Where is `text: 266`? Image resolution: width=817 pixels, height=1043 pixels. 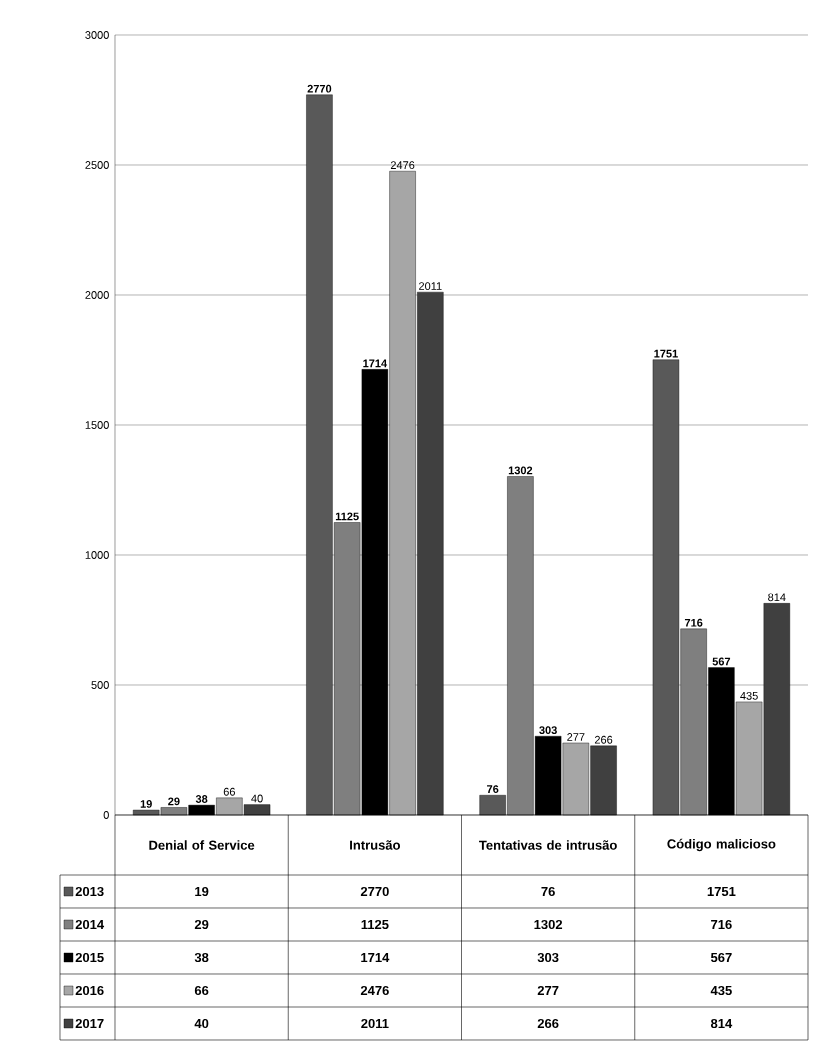 text: 266 is located at coordinates (548, 1023).